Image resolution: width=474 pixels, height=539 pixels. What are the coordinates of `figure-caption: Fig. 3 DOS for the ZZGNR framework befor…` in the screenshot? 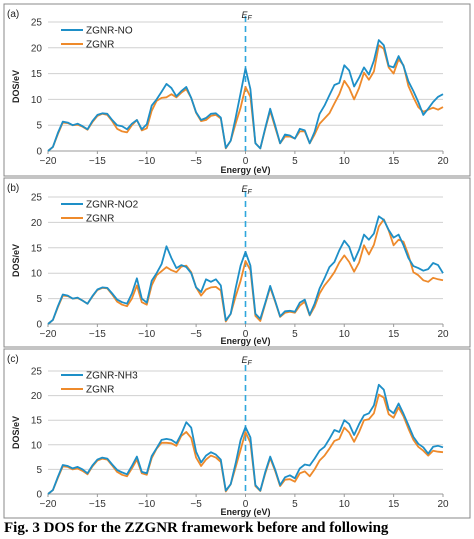 It's located at (196, 528).